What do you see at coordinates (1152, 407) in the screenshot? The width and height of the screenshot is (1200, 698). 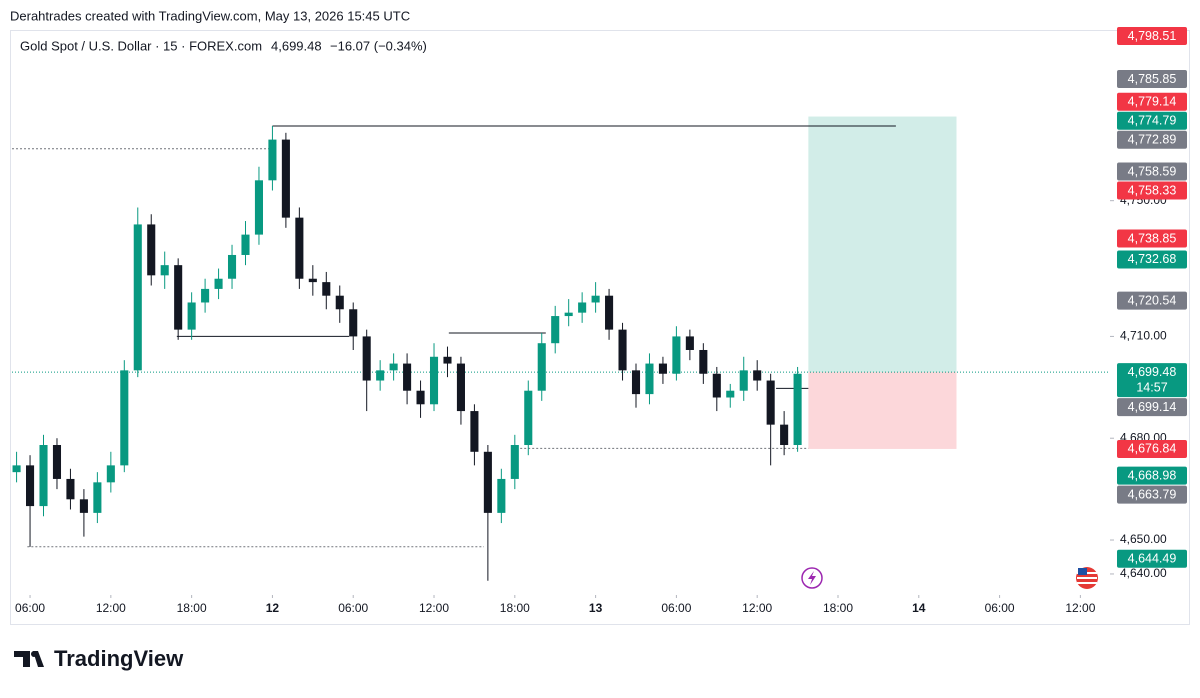 I see `price-tag-label: 4,699.14` at bounding box center [1152, 407].